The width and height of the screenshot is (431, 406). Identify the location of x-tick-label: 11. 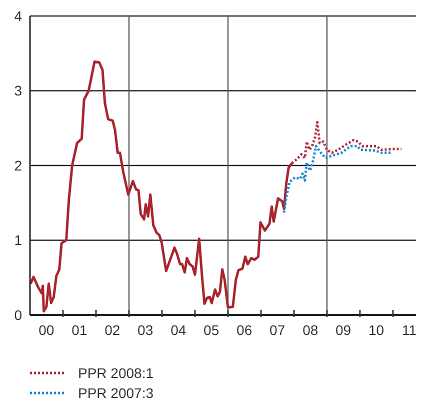
(409, 330).